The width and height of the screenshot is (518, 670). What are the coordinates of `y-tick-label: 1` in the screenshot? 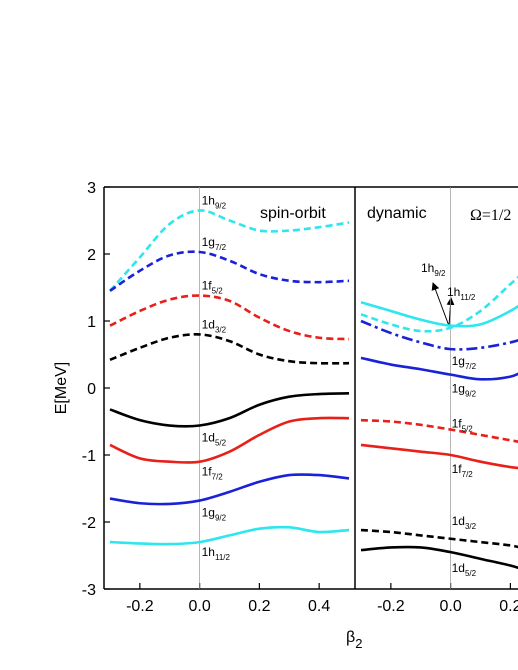 It's located at (91, 322).